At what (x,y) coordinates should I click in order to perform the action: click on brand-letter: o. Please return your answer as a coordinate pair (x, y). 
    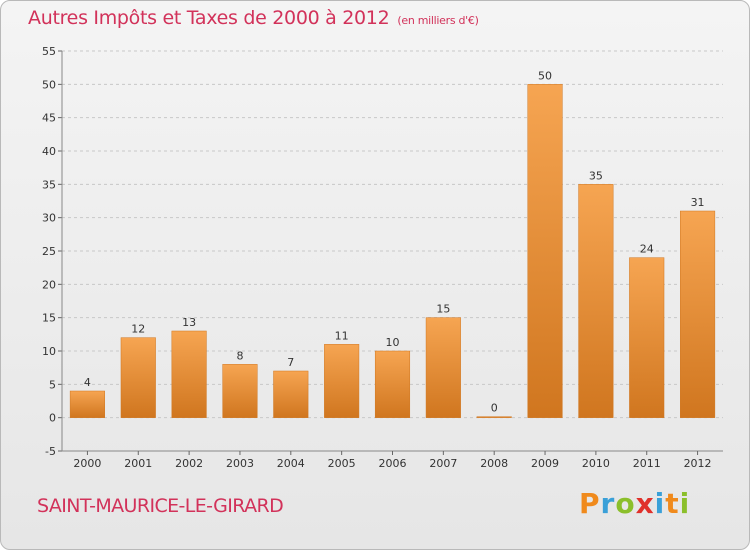
    Looking at the image, I should click on (625, 503).